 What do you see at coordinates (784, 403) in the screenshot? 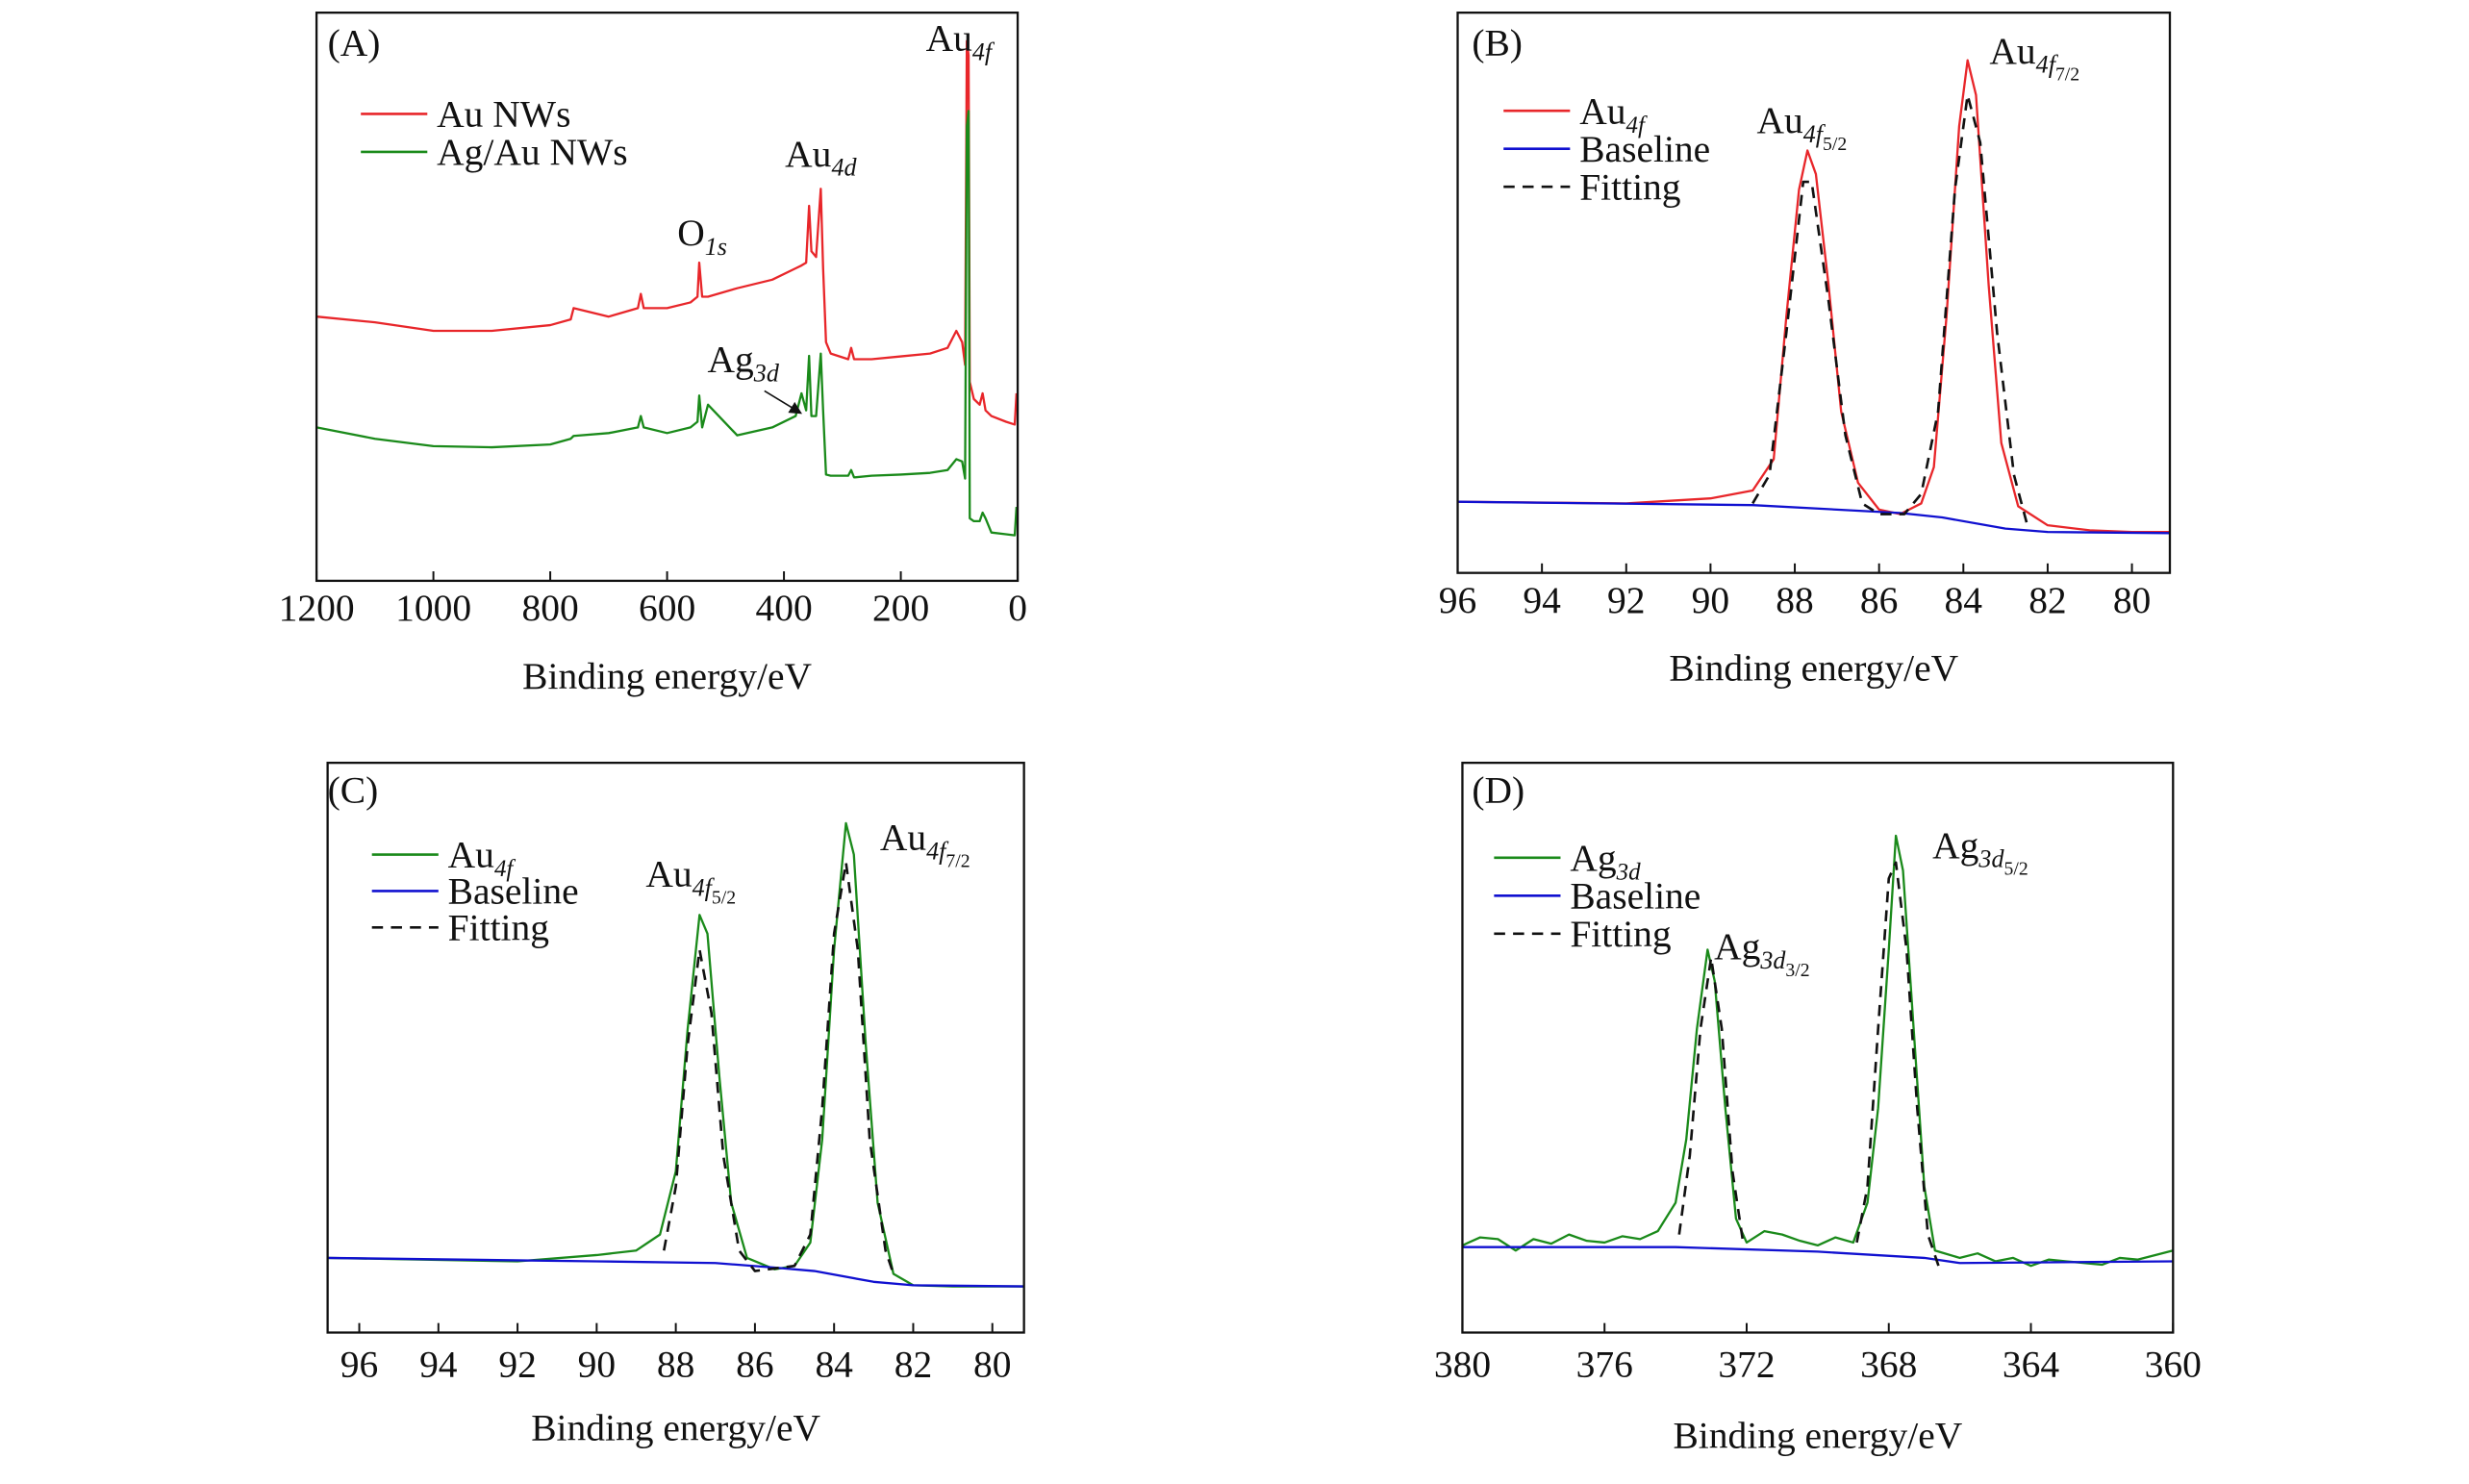
I see `annotation-arrow` at bounding box center [784, 403].